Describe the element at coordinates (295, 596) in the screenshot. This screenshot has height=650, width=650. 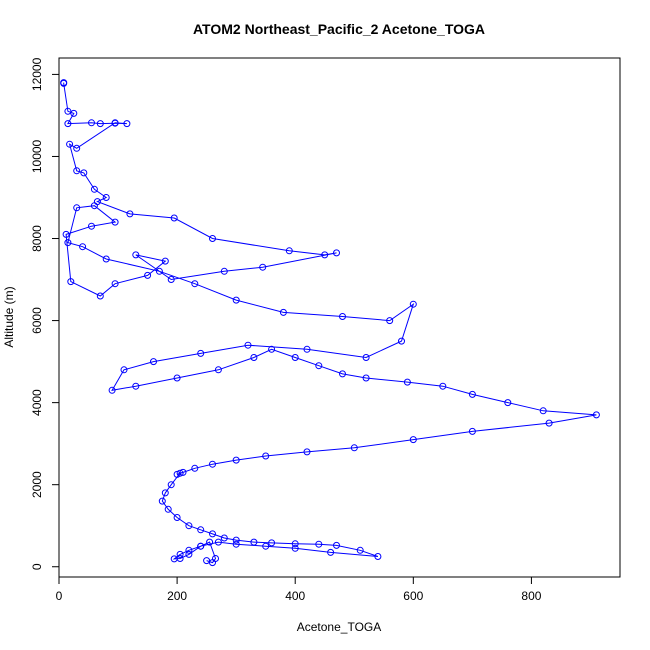
I see `x-tick-label: 400` at that location.